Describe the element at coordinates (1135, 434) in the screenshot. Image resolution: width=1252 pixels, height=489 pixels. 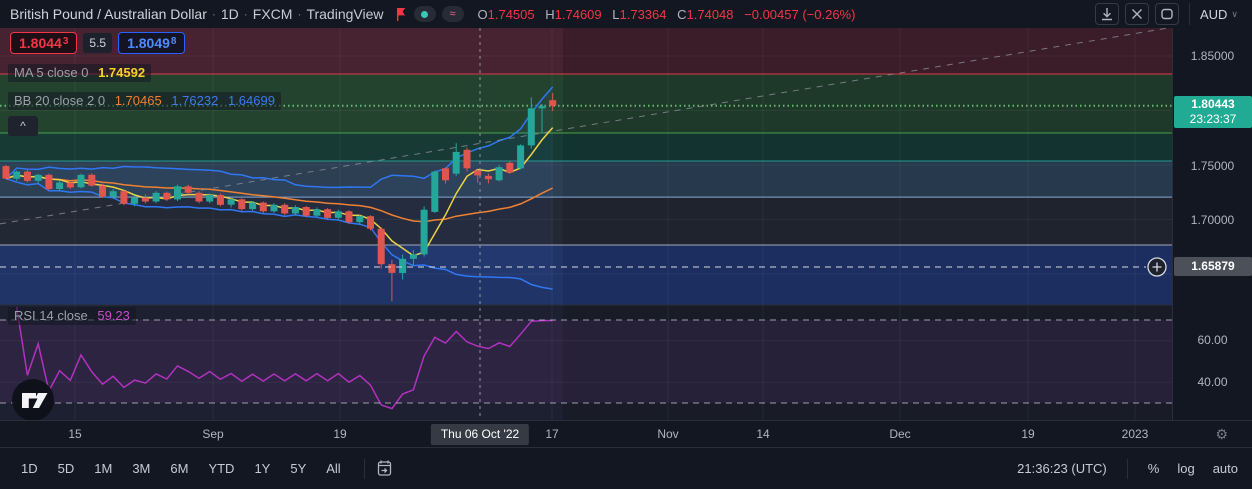
I see `time-tick: 2023` at that location.